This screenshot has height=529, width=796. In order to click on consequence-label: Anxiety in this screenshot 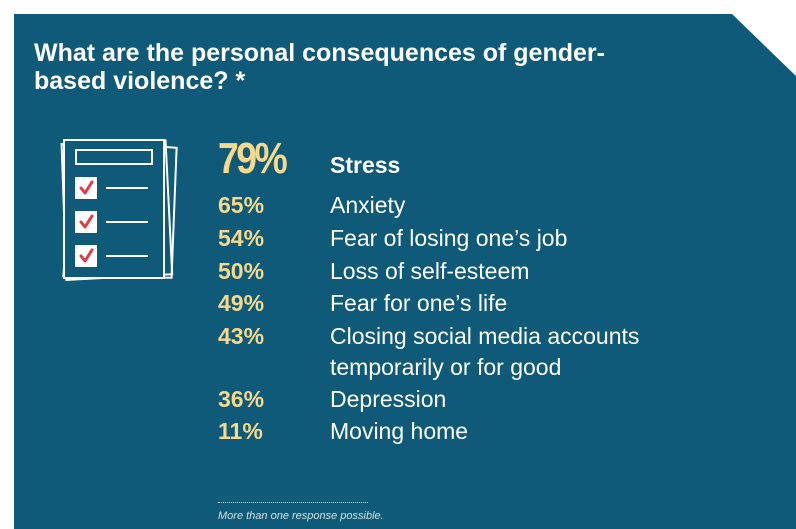, I will do `click(368, 205)`.